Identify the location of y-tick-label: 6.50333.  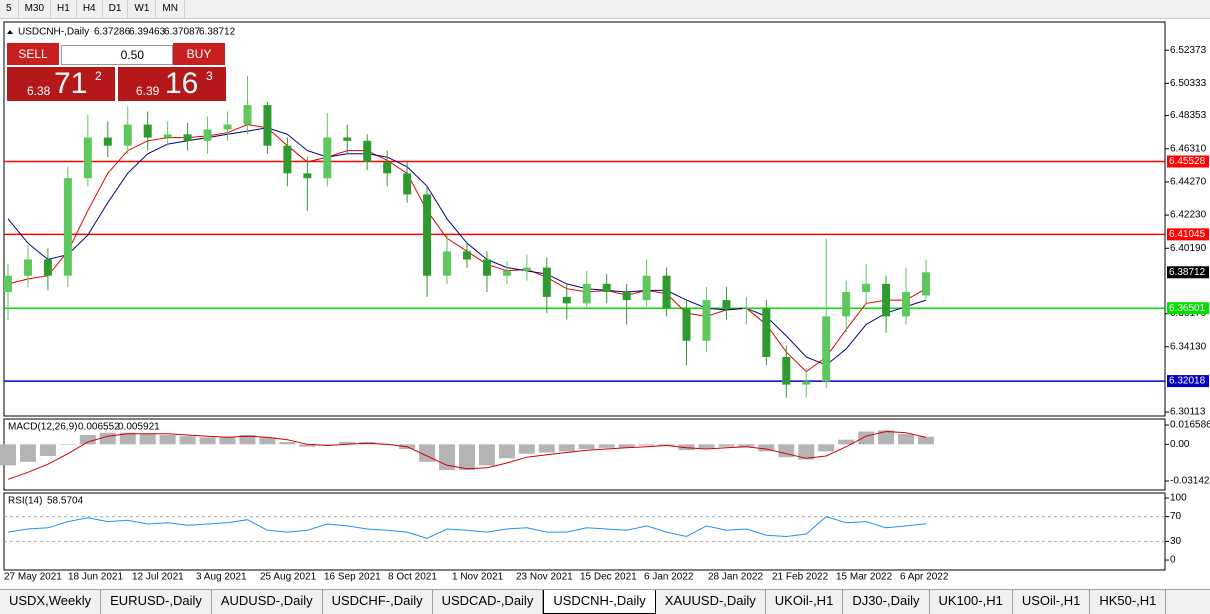
(1188, 83).